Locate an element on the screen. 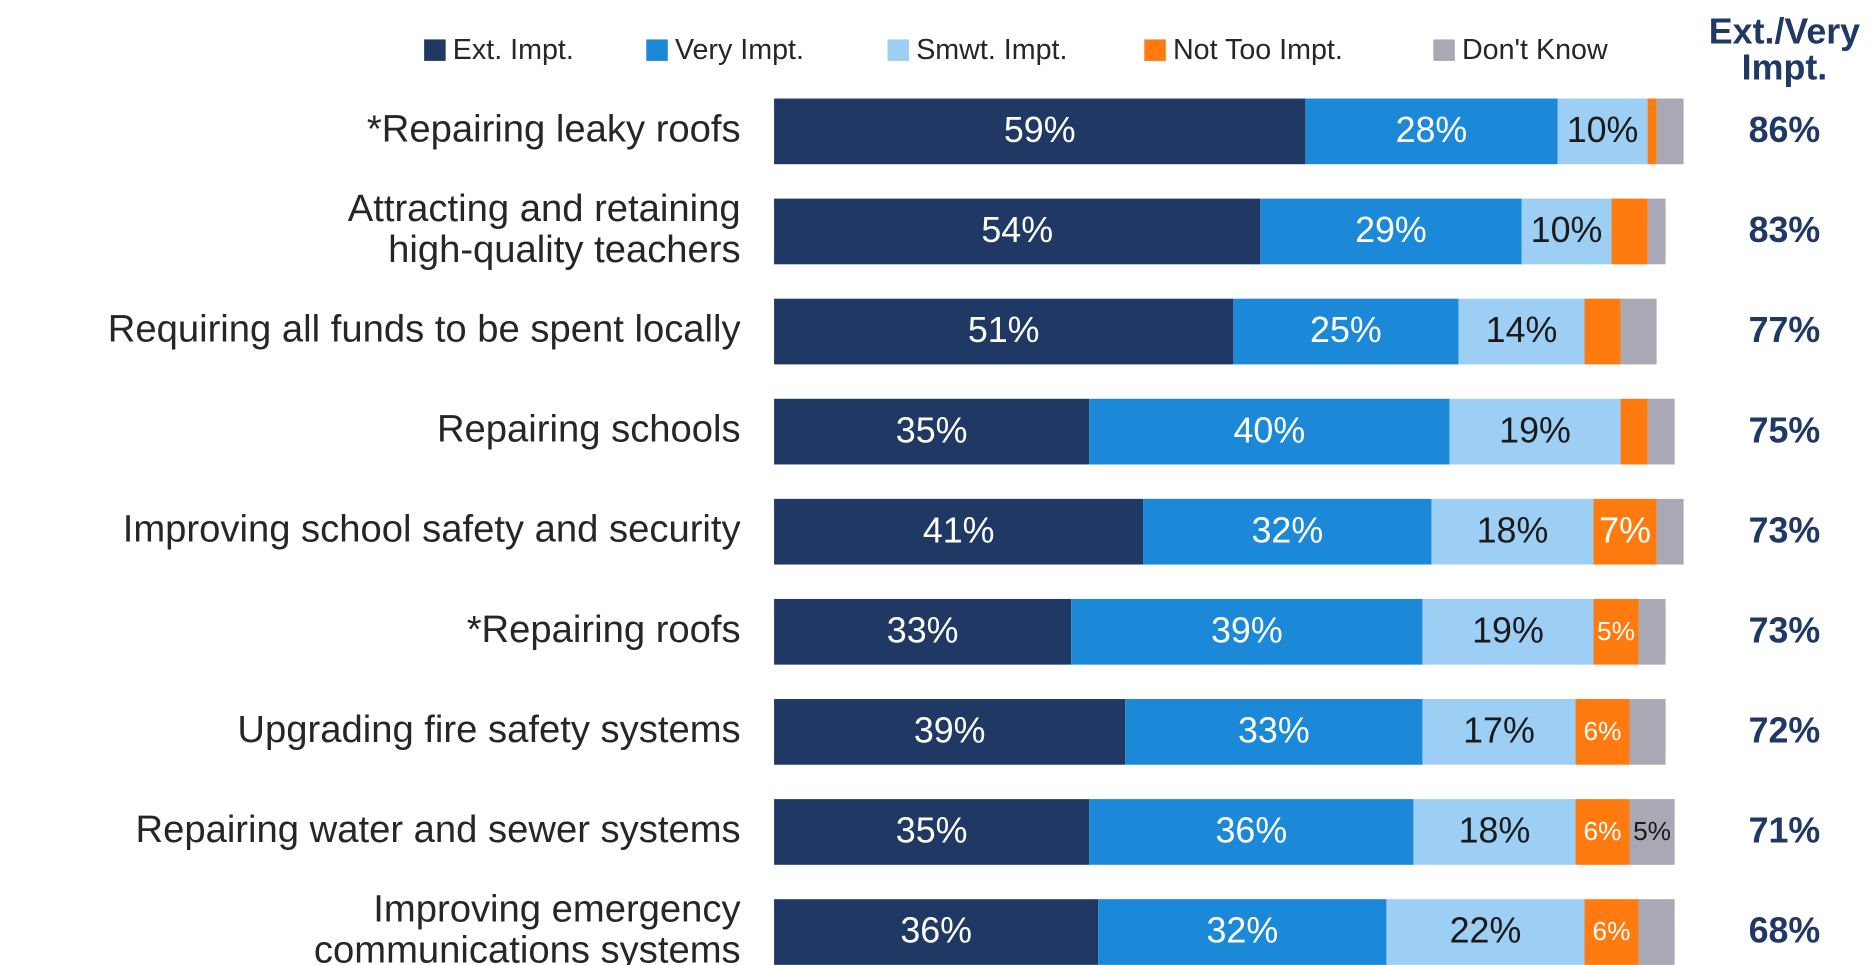 This screenshot has width=1873, height=965. total-label: 75% is located at coordinates (1785, 430).